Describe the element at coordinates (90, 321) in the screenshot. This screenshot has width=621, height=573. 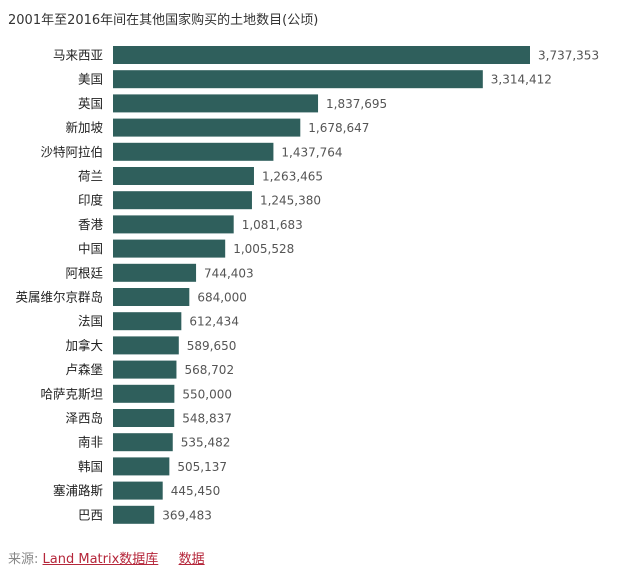
I see `category-label: 法国` at that location.